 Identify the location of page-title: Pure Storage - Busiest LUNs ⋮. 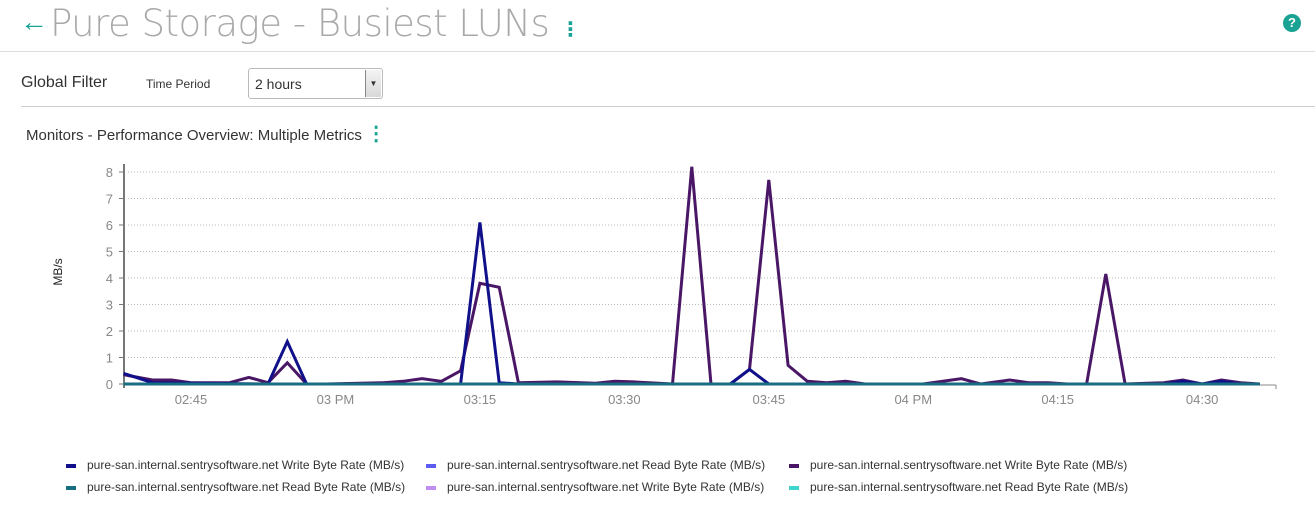
(315, 23).